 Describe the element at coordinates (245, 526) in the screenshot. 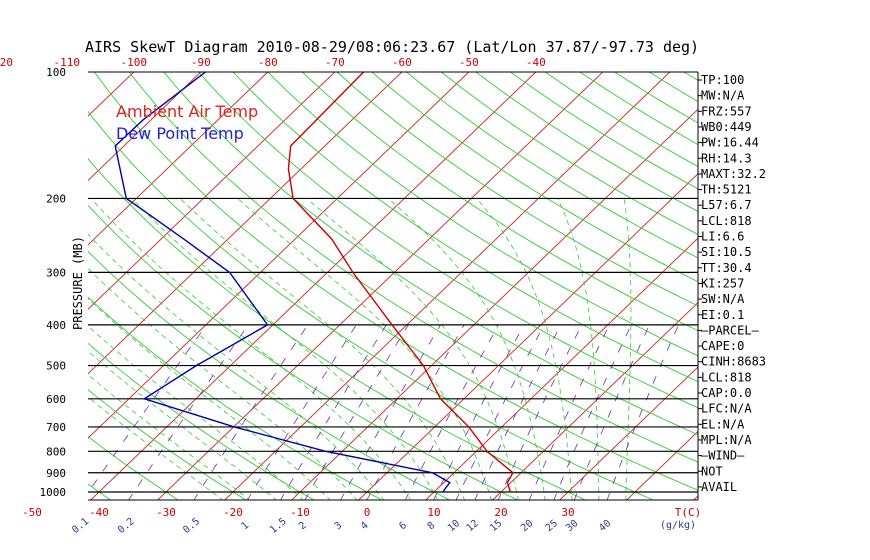

I see `mixing-ratio-tick-label: 1` at that location.